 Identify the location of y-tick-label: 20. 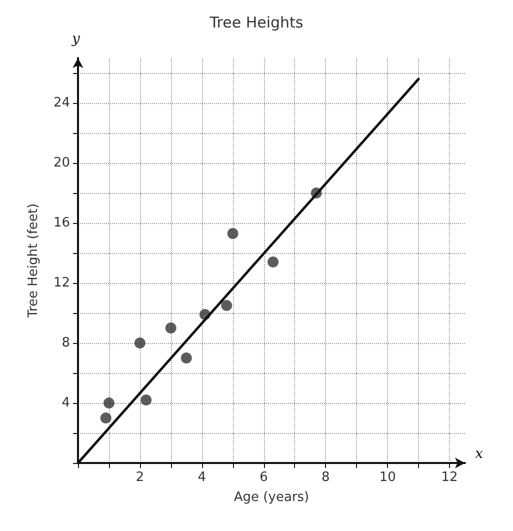
(61, 163).